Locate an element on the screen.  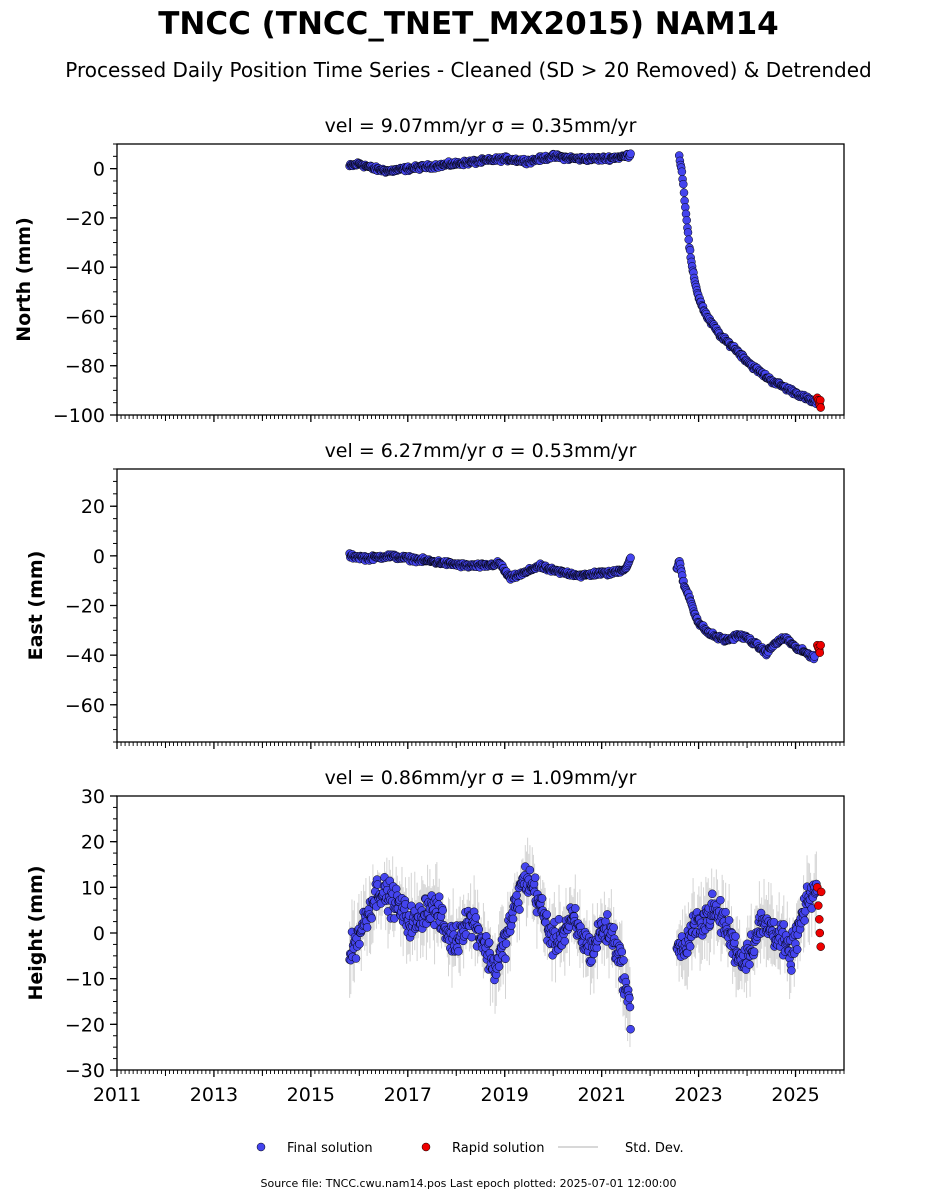
x-tick-label: 2023 is located at coordinates (698, 1095).